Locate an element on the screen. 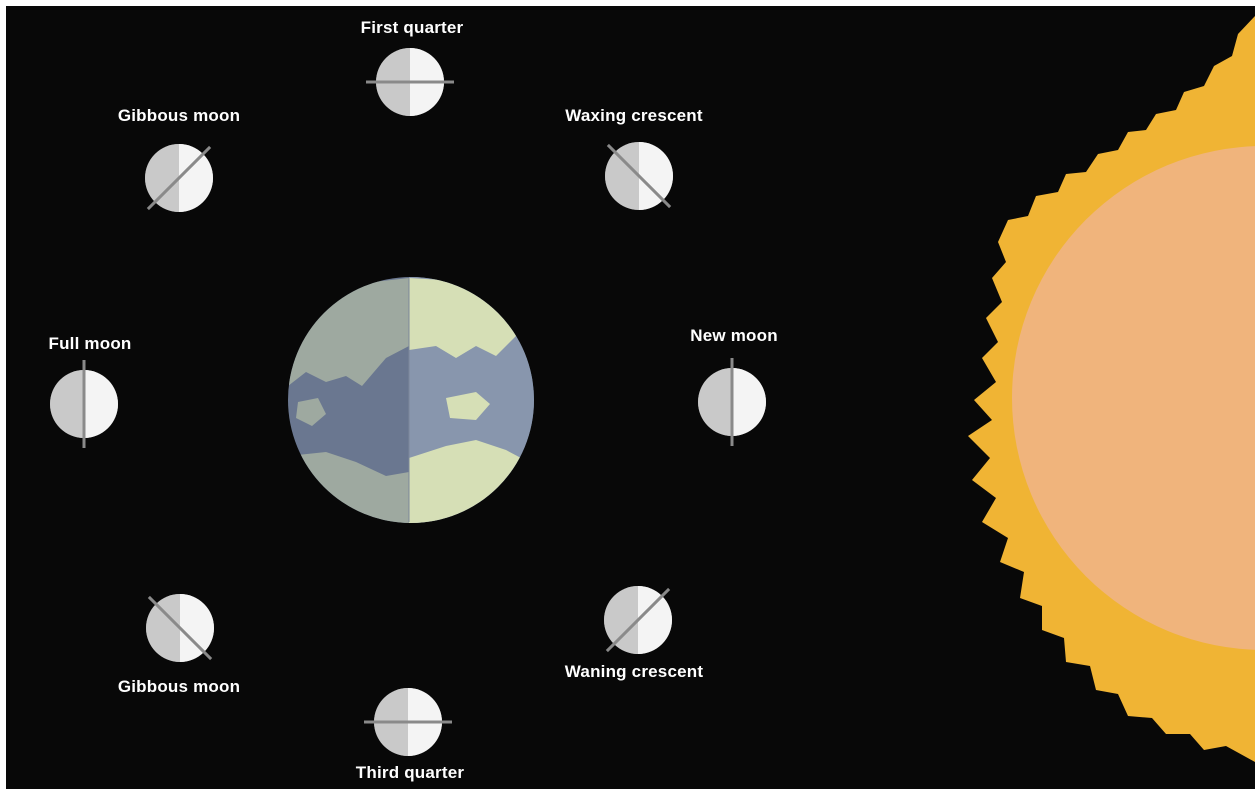 The image size is (1255, 795). moon-first-quarter is located at coordinates (410, 82).